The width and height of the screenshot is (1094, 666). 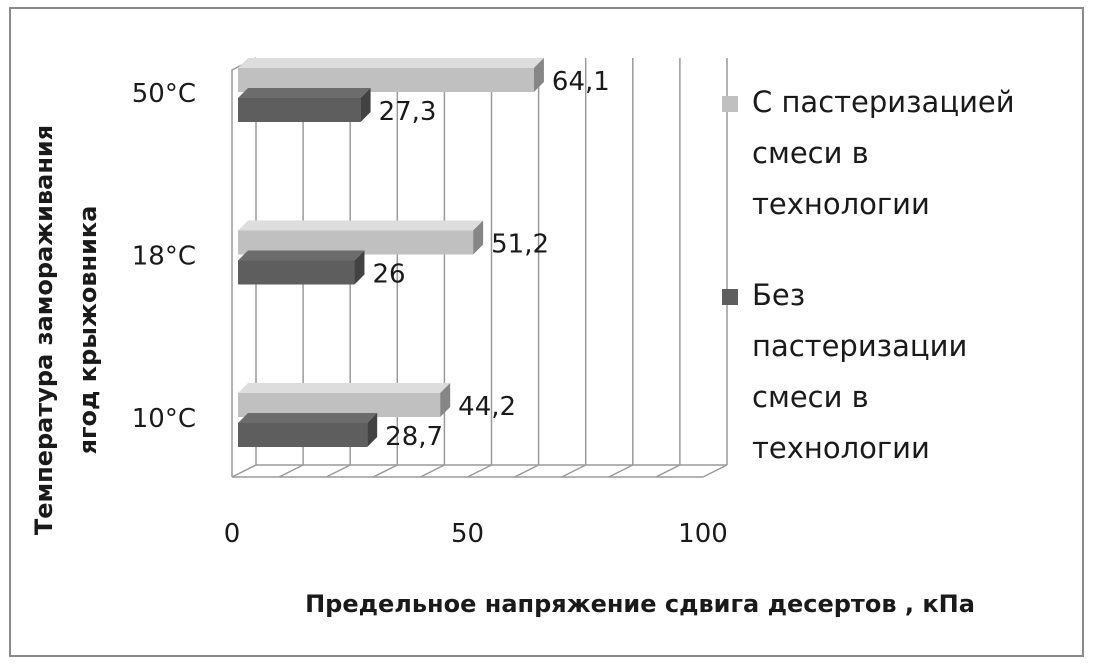 I want to click on y-axis-title-line-2: ягод крыжовника, so click(x=88, y=330).